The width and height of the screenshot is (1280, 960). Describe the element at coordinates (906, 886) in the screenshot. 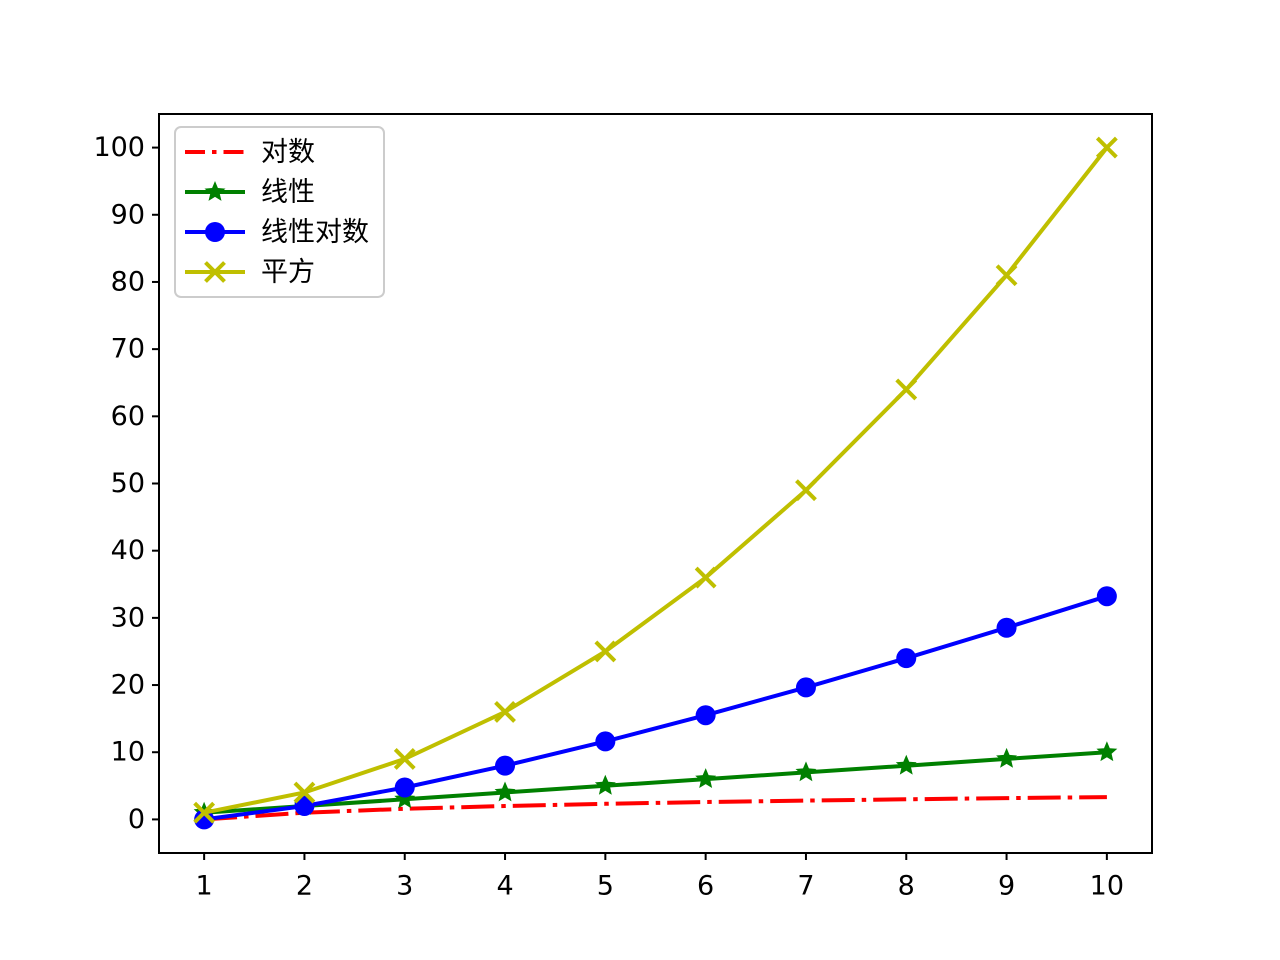

I see `x-tick-label: 8` at that location.